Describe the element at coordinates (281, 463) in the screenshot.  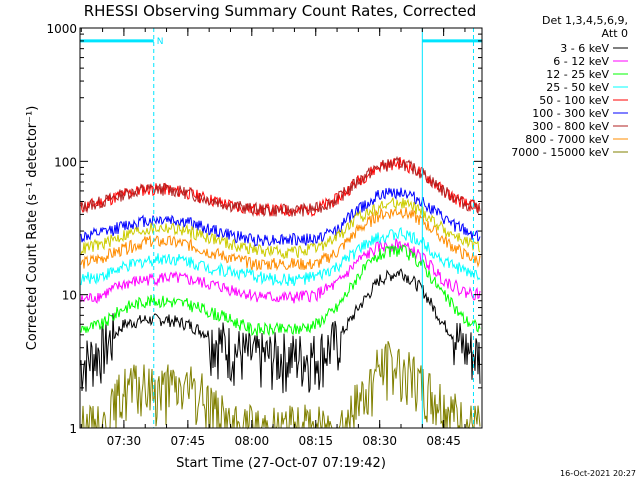
I see `x-axis-label: Start Time (27-Oct-07 07:19:42)` at that location.